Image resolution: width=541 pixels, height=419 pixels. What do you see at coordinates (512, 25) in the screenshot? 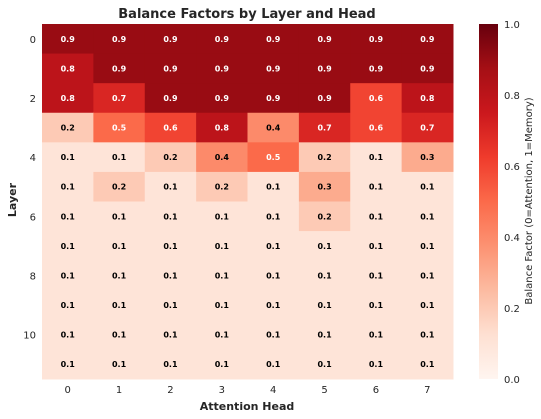
I see `colorbar-tick-label: 1.0` at bounding box center [512, 25].